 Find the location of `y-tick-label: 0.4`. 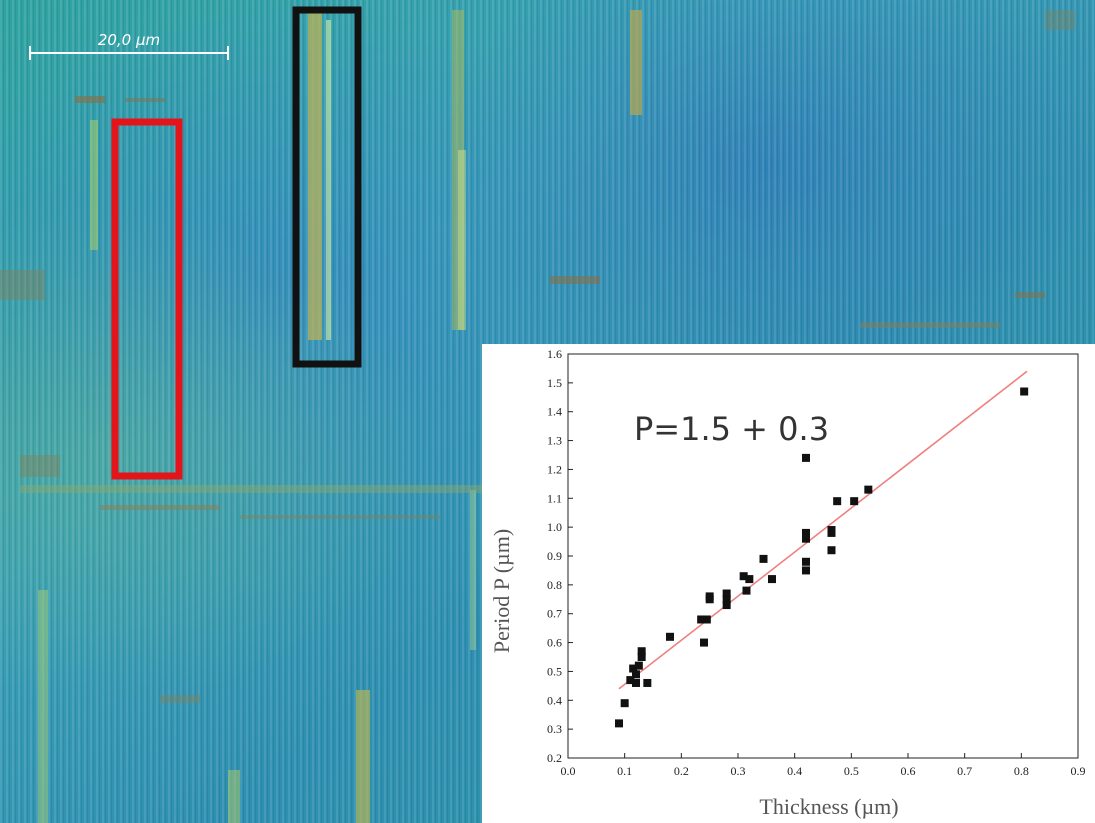

y-tick-label: 0.4 is located at coordinates (554, 700).